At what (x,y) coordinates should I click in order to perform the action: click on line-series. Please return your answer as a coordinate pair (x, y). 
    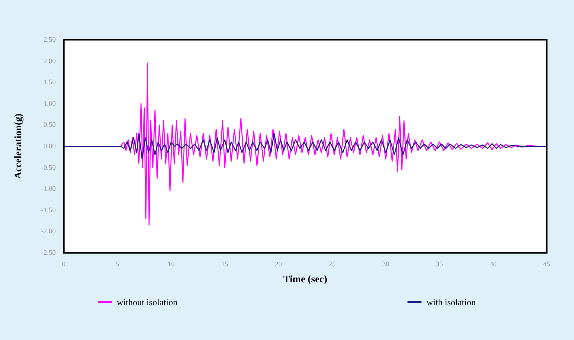
    Looking at the image, I should click on (306, 146).